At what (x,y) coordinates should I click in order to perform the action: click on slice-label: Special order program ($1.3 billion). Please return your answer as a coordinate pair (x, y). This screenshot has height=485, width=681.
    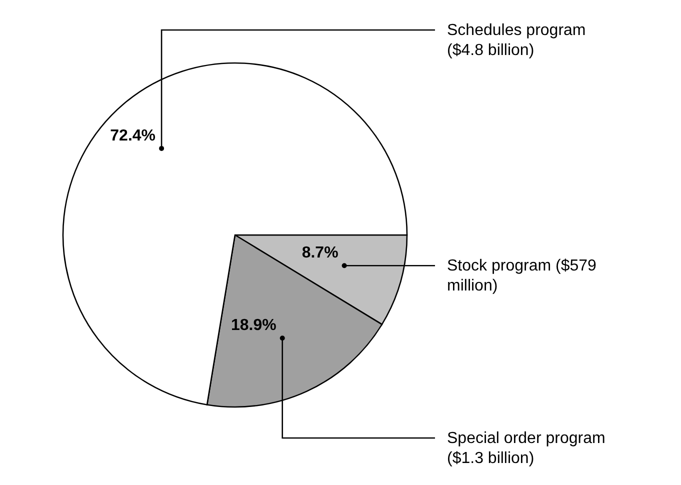
    Looking at the image, I should click on (526, 448).